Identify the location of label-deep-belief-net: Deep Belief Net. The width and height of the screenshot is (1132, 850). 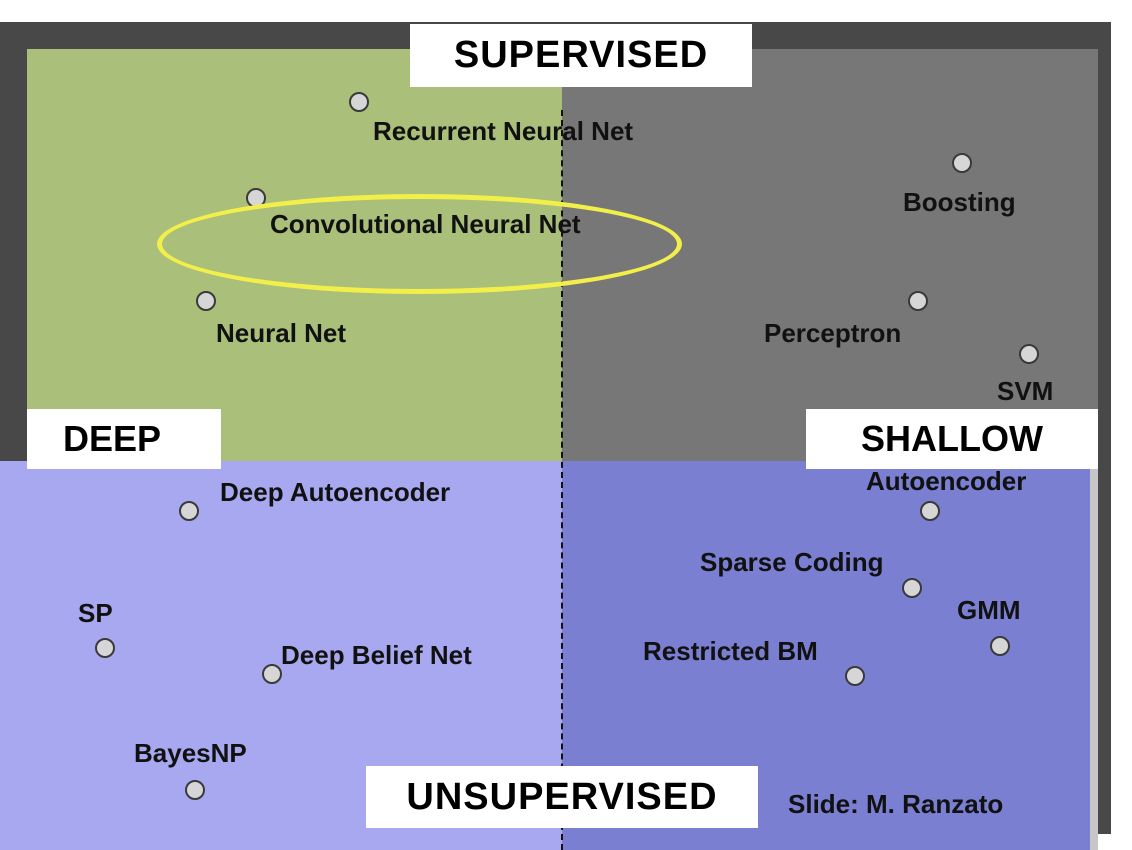
(376, 655).